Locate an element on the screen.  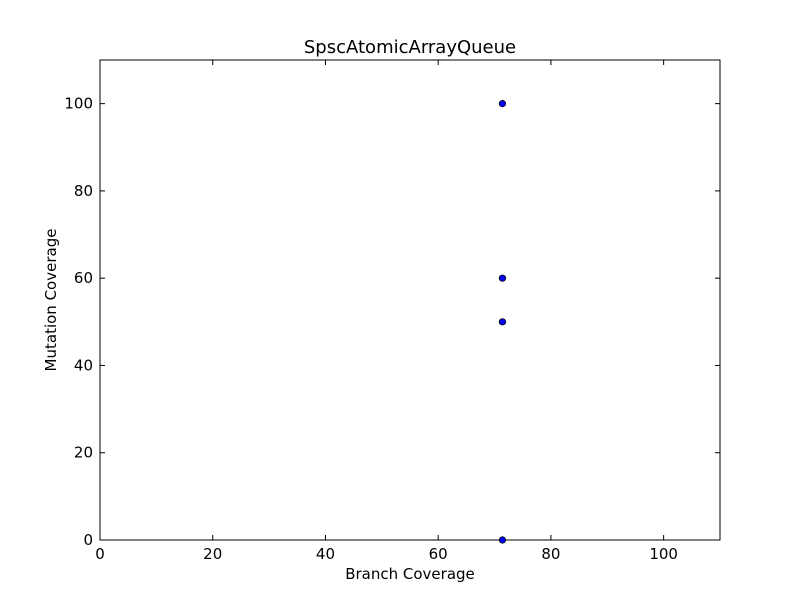
y-axis-label: Mutation Coverage is located at coordinates (51, 300).